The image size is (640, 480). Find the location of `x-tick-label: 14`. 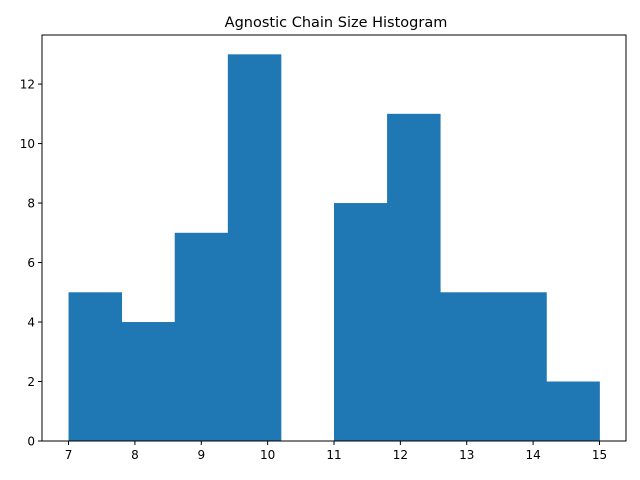

x-tick-label: 14 is located at coordinates (532, 455).